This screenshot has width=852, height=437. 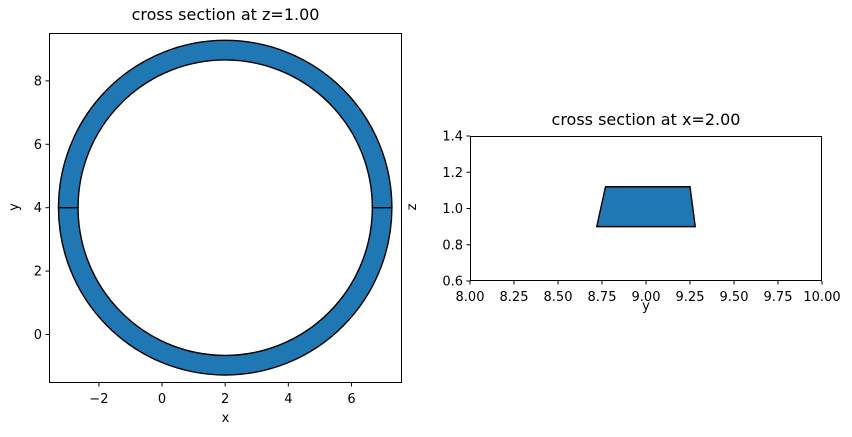 I want to click on left-plot-title: cross section at z=1.00, so click(x=225, y=14).